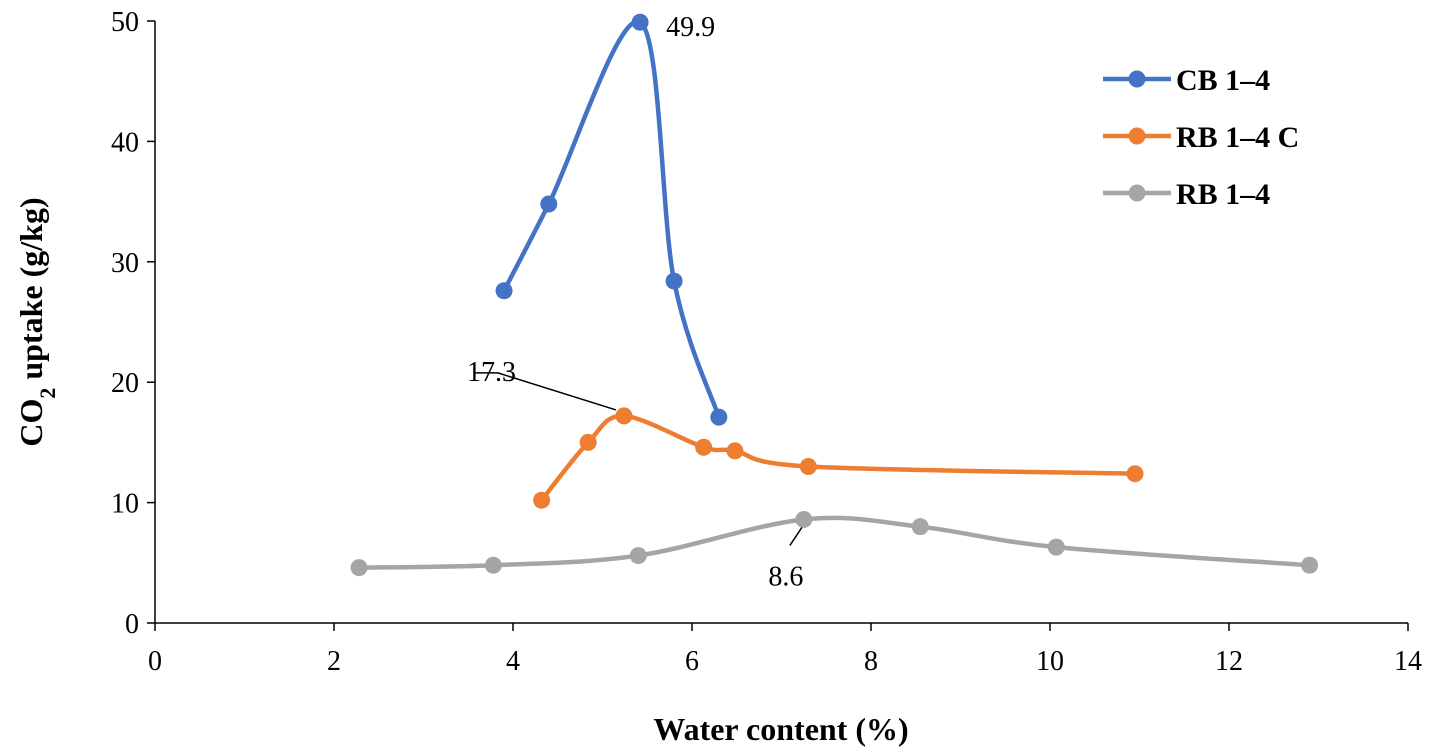 This screenshot has width=1433, height=756. I want to click on legend-item-rb-1-4: RB 1–4, so click(1186, 194).